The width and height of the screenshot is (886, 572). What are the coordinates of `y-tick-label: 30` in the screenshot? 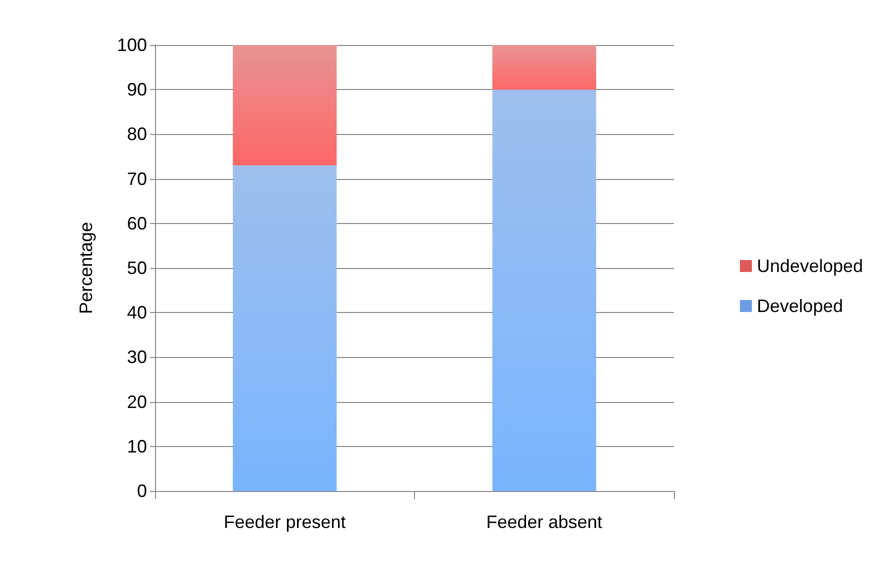 It's located at (136, 357).